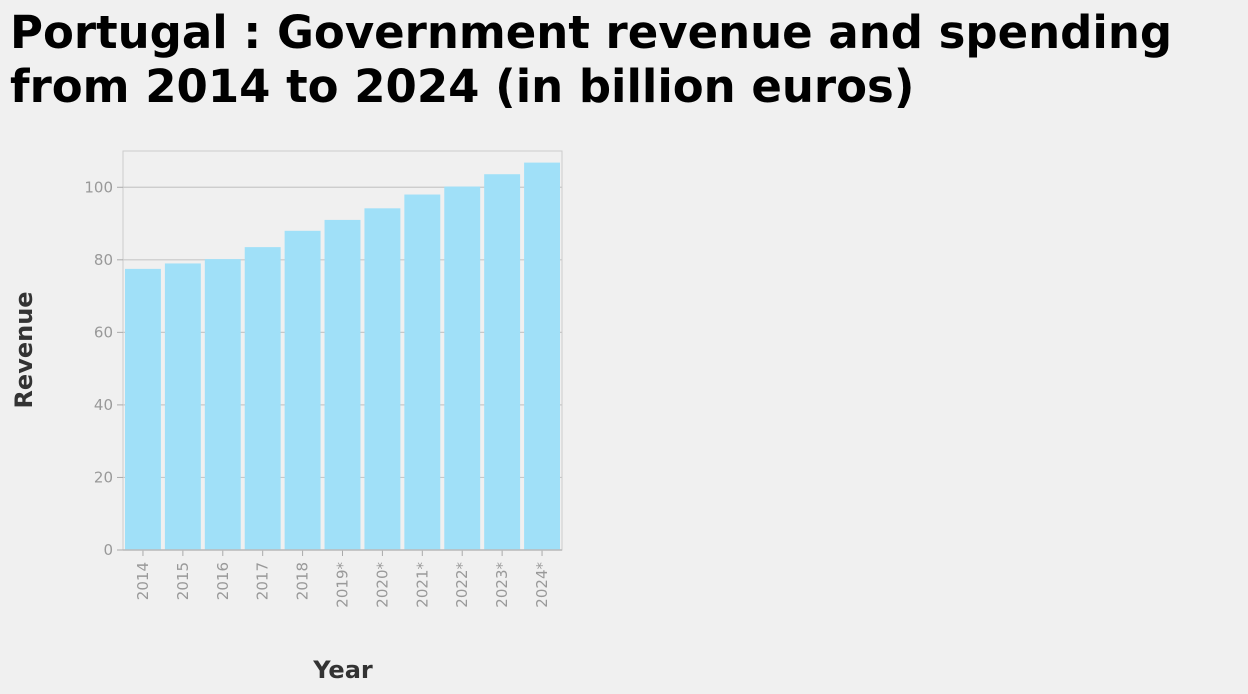  Describe the element at coordinates (103, 260) in the screenshot. I see `y-tick-label: 80` at that location.